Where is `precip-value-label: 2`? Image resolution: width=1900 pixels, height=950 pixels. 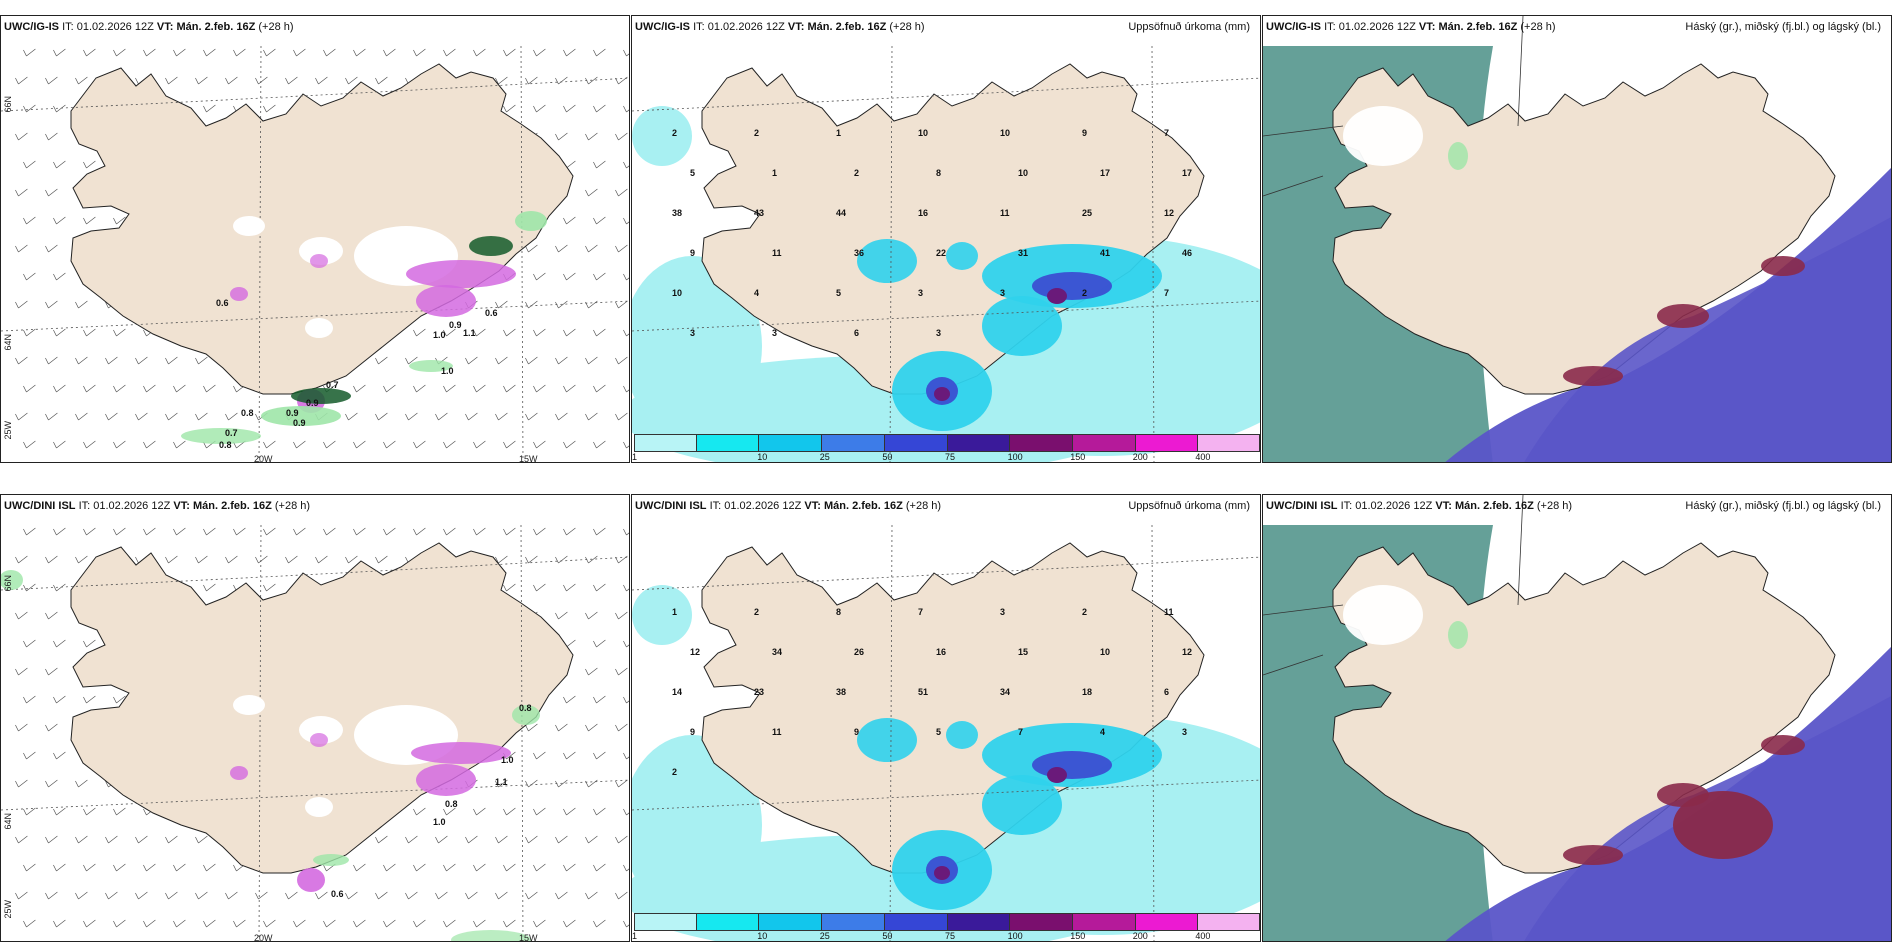
precip-value-label: 2 is located at coordinates (756, 133).